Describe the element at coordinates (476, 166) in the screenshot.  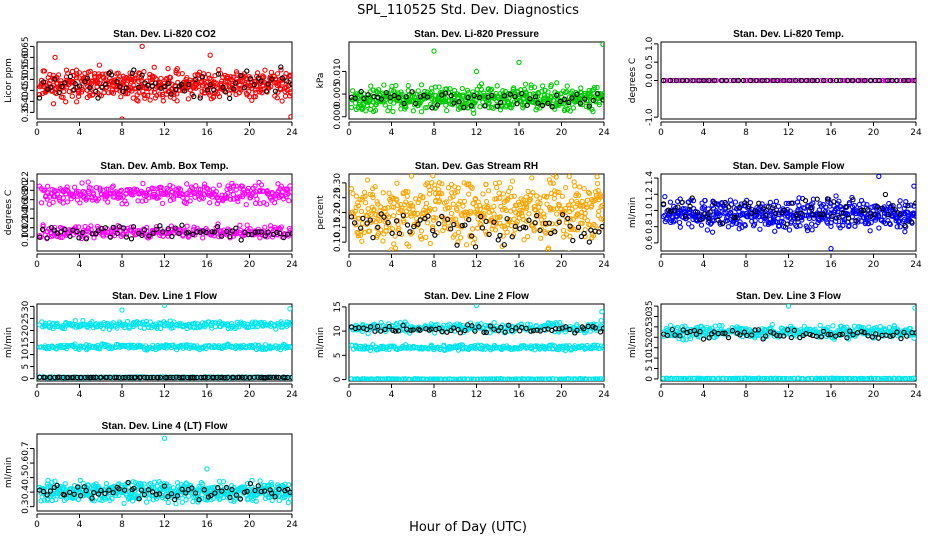
I see `panel-title: Stan. Dev. Gas Stream RH` at that location.